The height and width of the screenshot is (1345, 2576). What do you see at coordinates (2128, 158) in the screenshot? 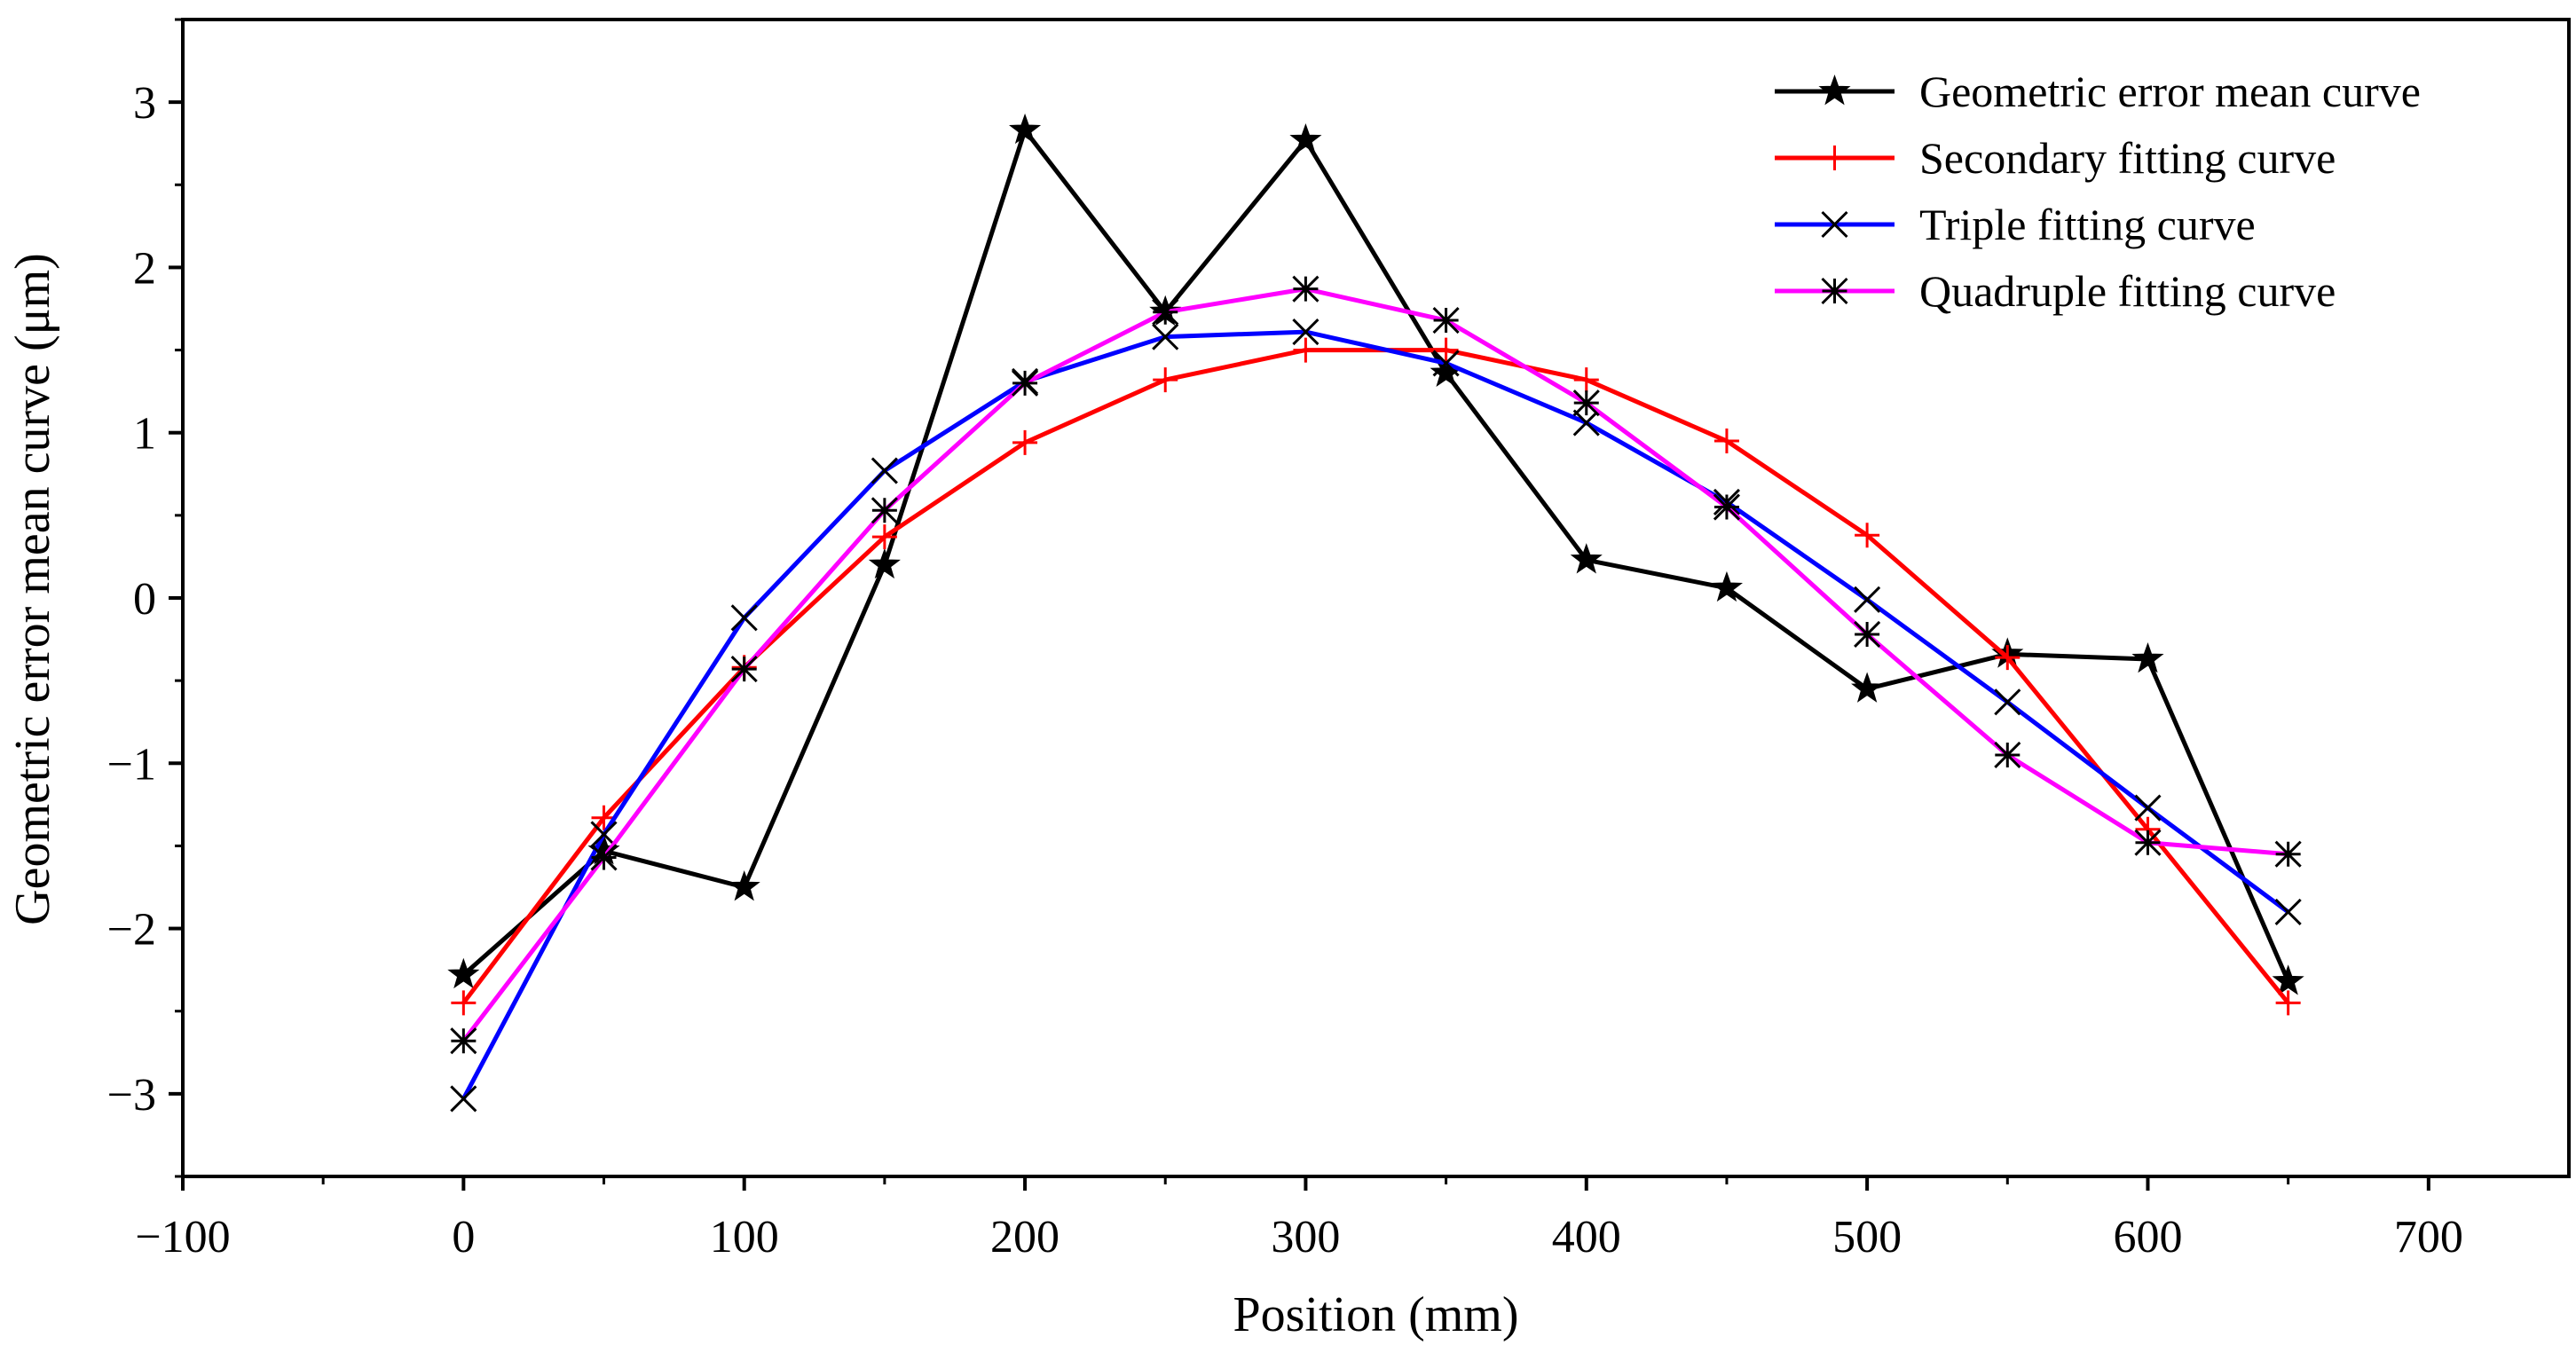
I see `legend-label: Secondary fitting curve` at bounding box center [2128, 158].